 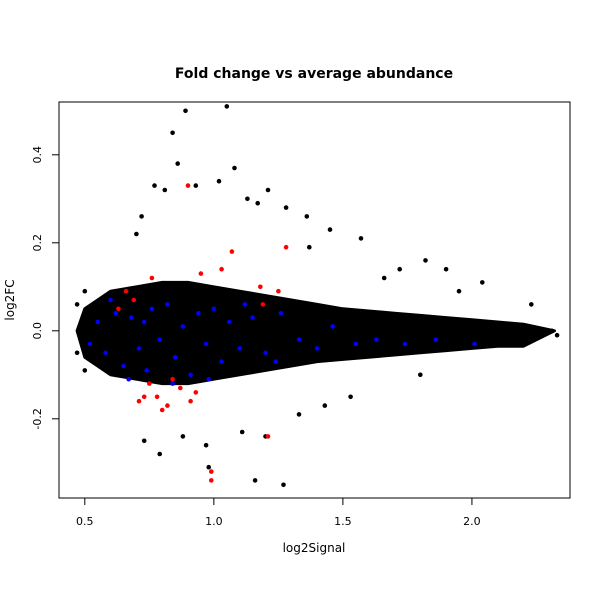 I want to click on y-tick-label: 0.4, so click(x=37, y=155).